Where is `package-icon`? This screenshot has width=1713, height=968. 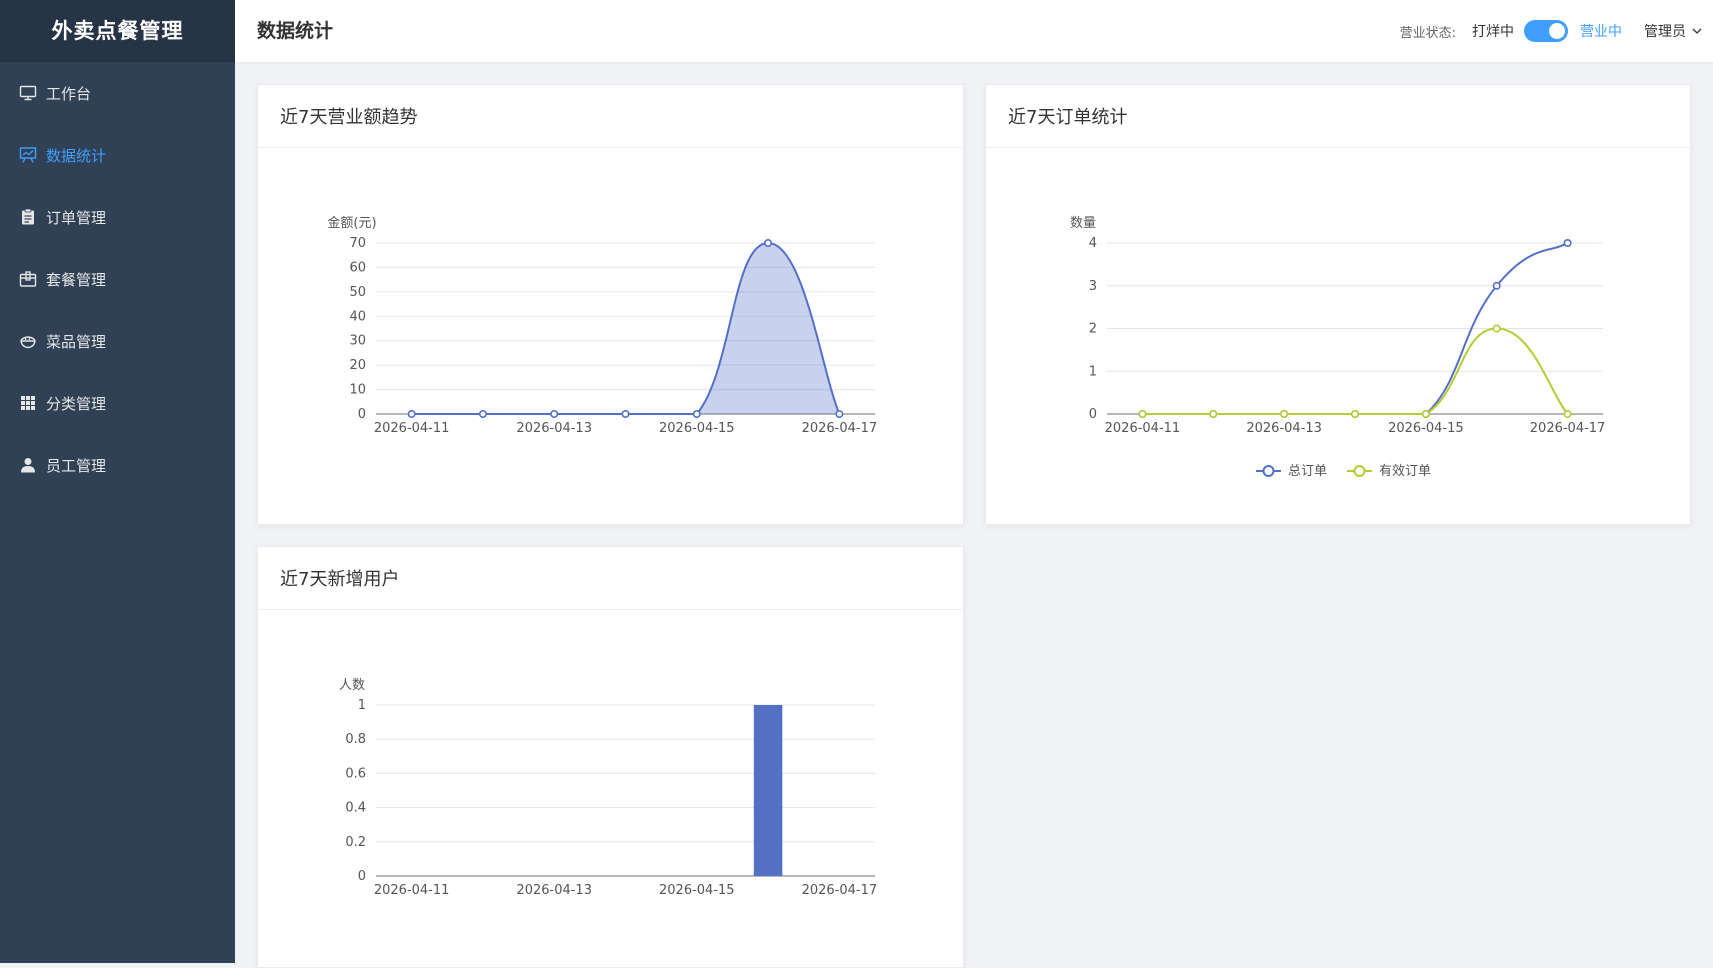
package-icon is located at coordinates (28, 279).